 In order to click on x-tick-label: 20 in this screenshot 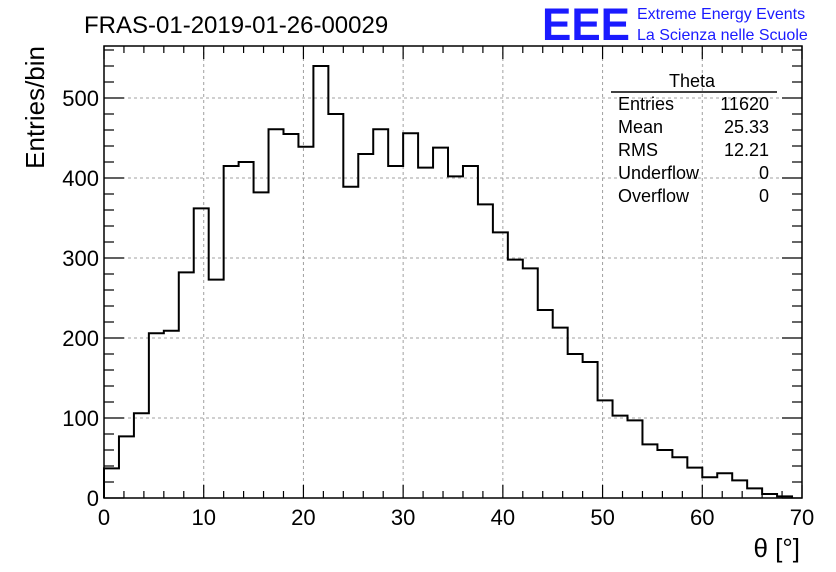, I will do `click(303, 517)`.